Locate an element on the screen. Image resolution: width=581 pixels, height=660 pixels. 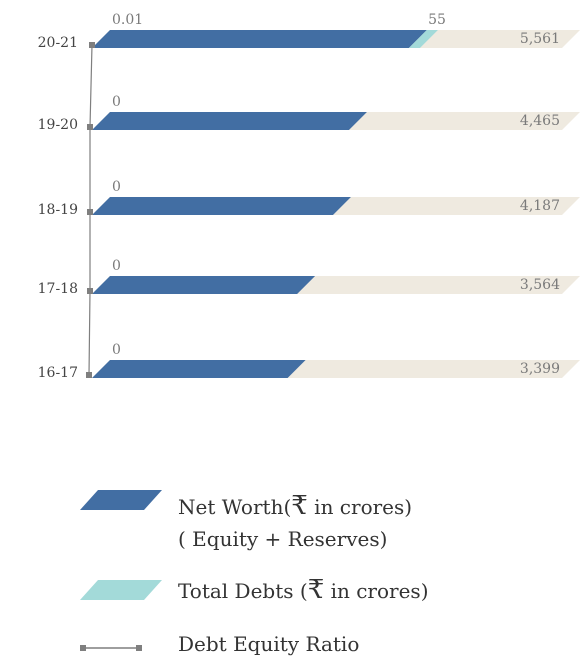
debt-equity-ratio-line is located at coordinates (90, 210).